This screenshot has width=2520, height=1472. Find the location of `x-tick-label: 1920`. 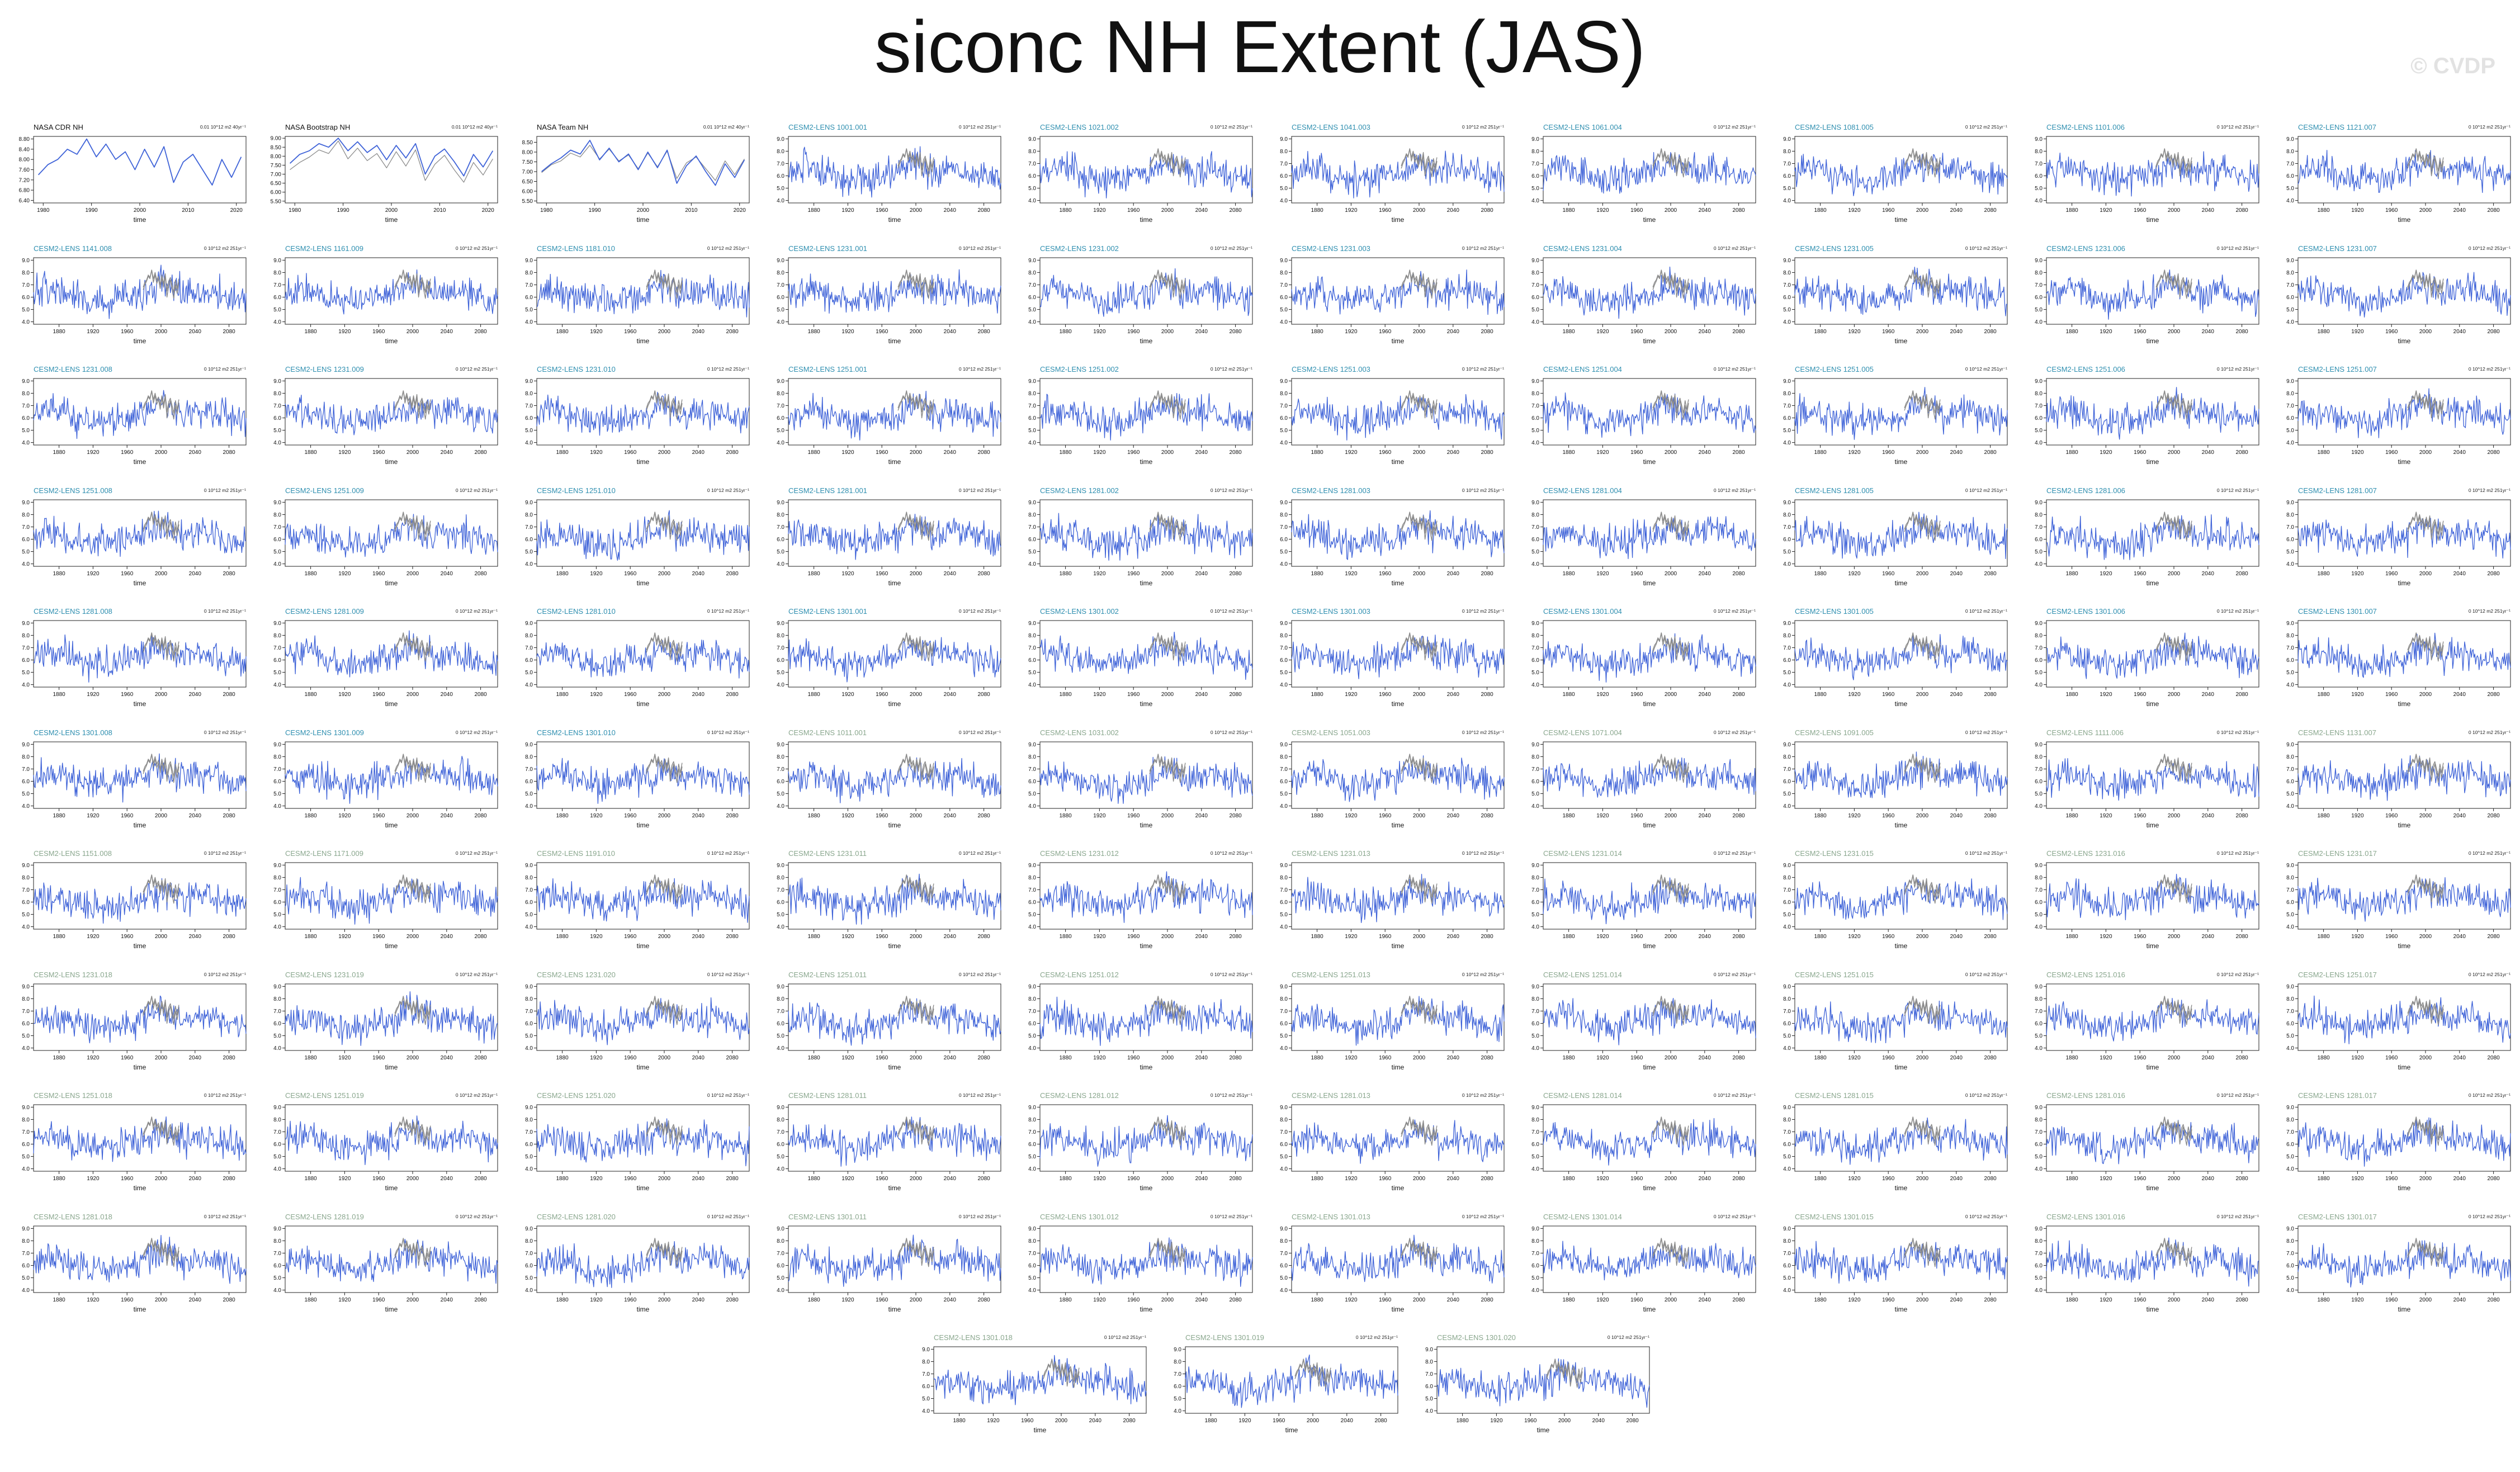

x-tick-label: 1920 is located at coordinates (597, 332).